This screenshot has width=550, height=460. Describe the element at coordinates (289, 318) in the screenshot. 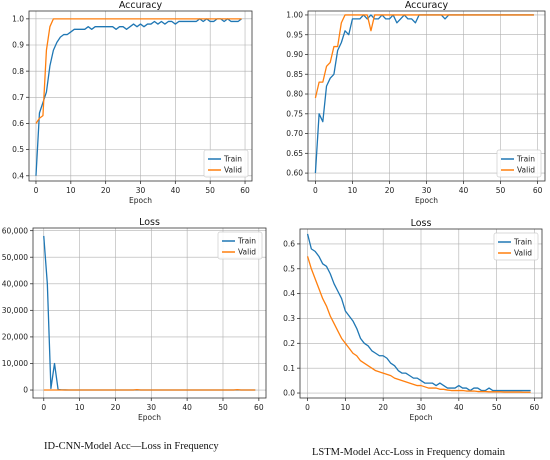

I see `y-tick-label: 0.3` at that location.